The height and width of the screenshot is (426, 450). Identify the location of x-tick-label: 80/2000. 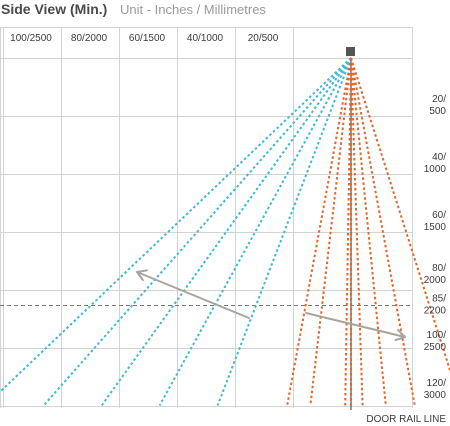
(89, 38).